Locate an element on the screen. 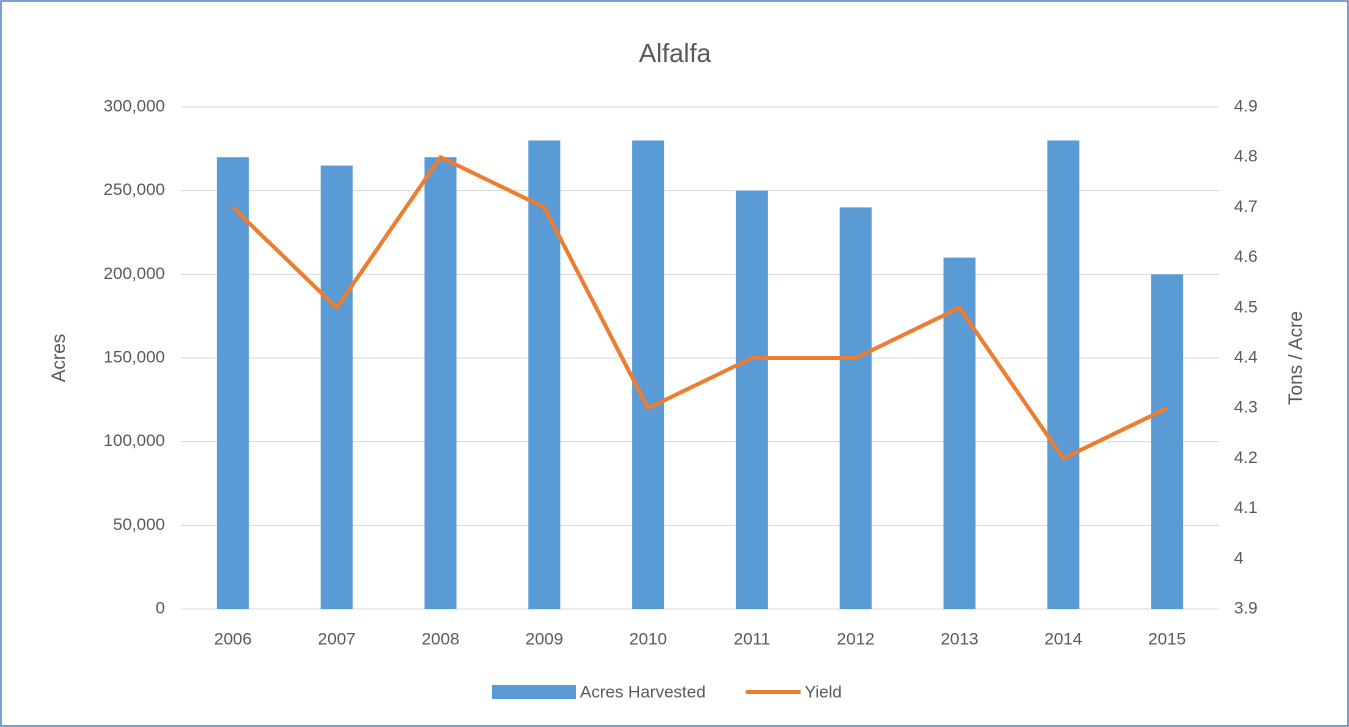  y2-tick-label: 3.9 is located at coordinates (1246, 607).